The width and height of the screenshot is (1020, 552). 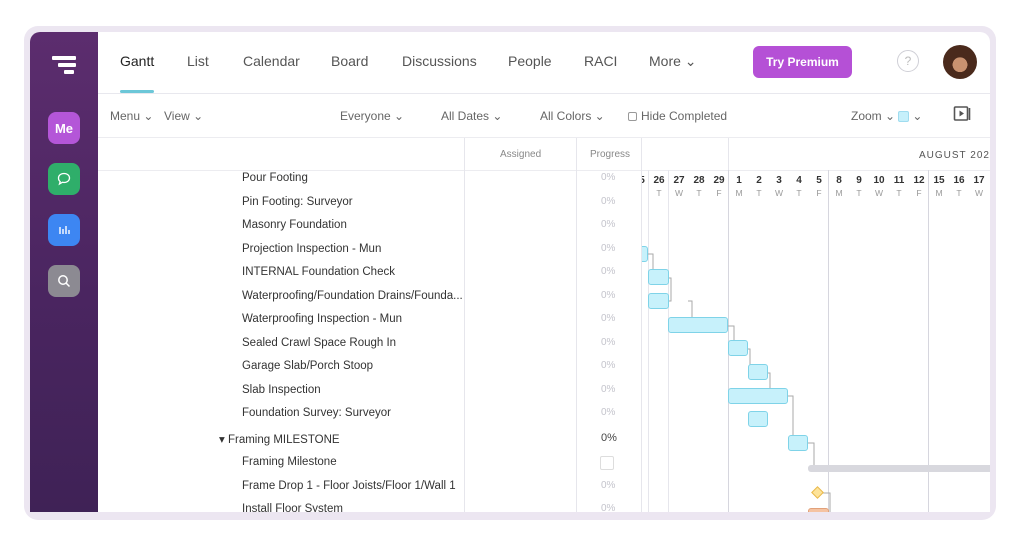 What do you see at coordinates (370, 440) in the screenshot?
I see `table-row-group: ▾ Framing MILESTONE 0%` at bounding box center [370, 440].